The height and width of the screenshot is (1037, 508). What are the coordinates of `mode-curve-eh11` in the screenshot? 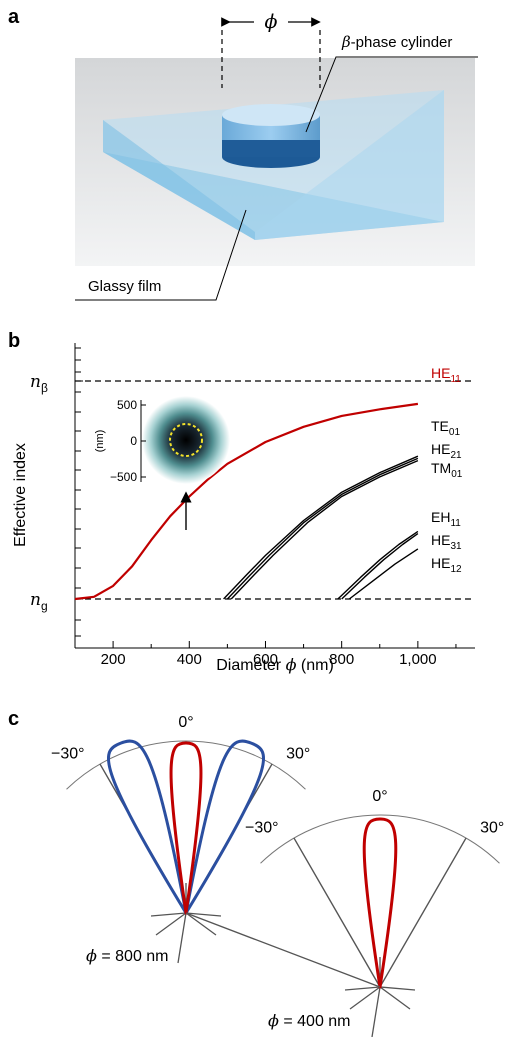 It's located at (378, 565).